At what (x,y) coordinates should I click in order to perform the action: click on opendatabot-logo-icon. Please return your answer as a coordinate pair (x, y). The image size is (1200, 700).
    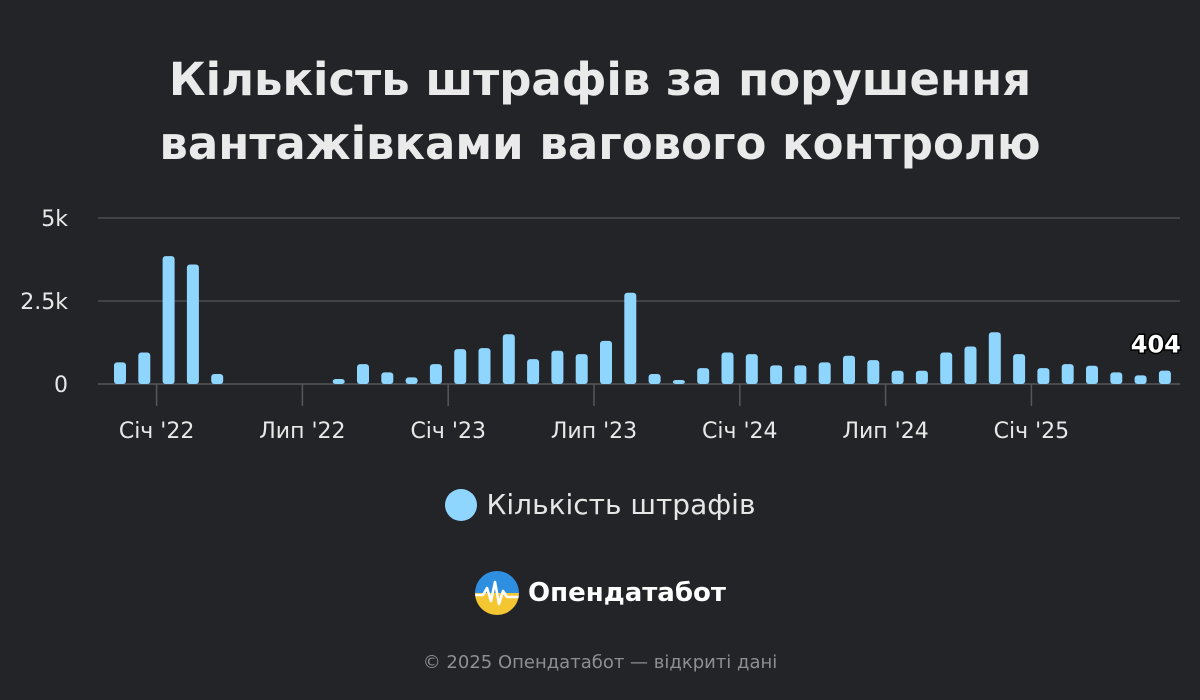
    Looking at the image, I should click on (497, 593).